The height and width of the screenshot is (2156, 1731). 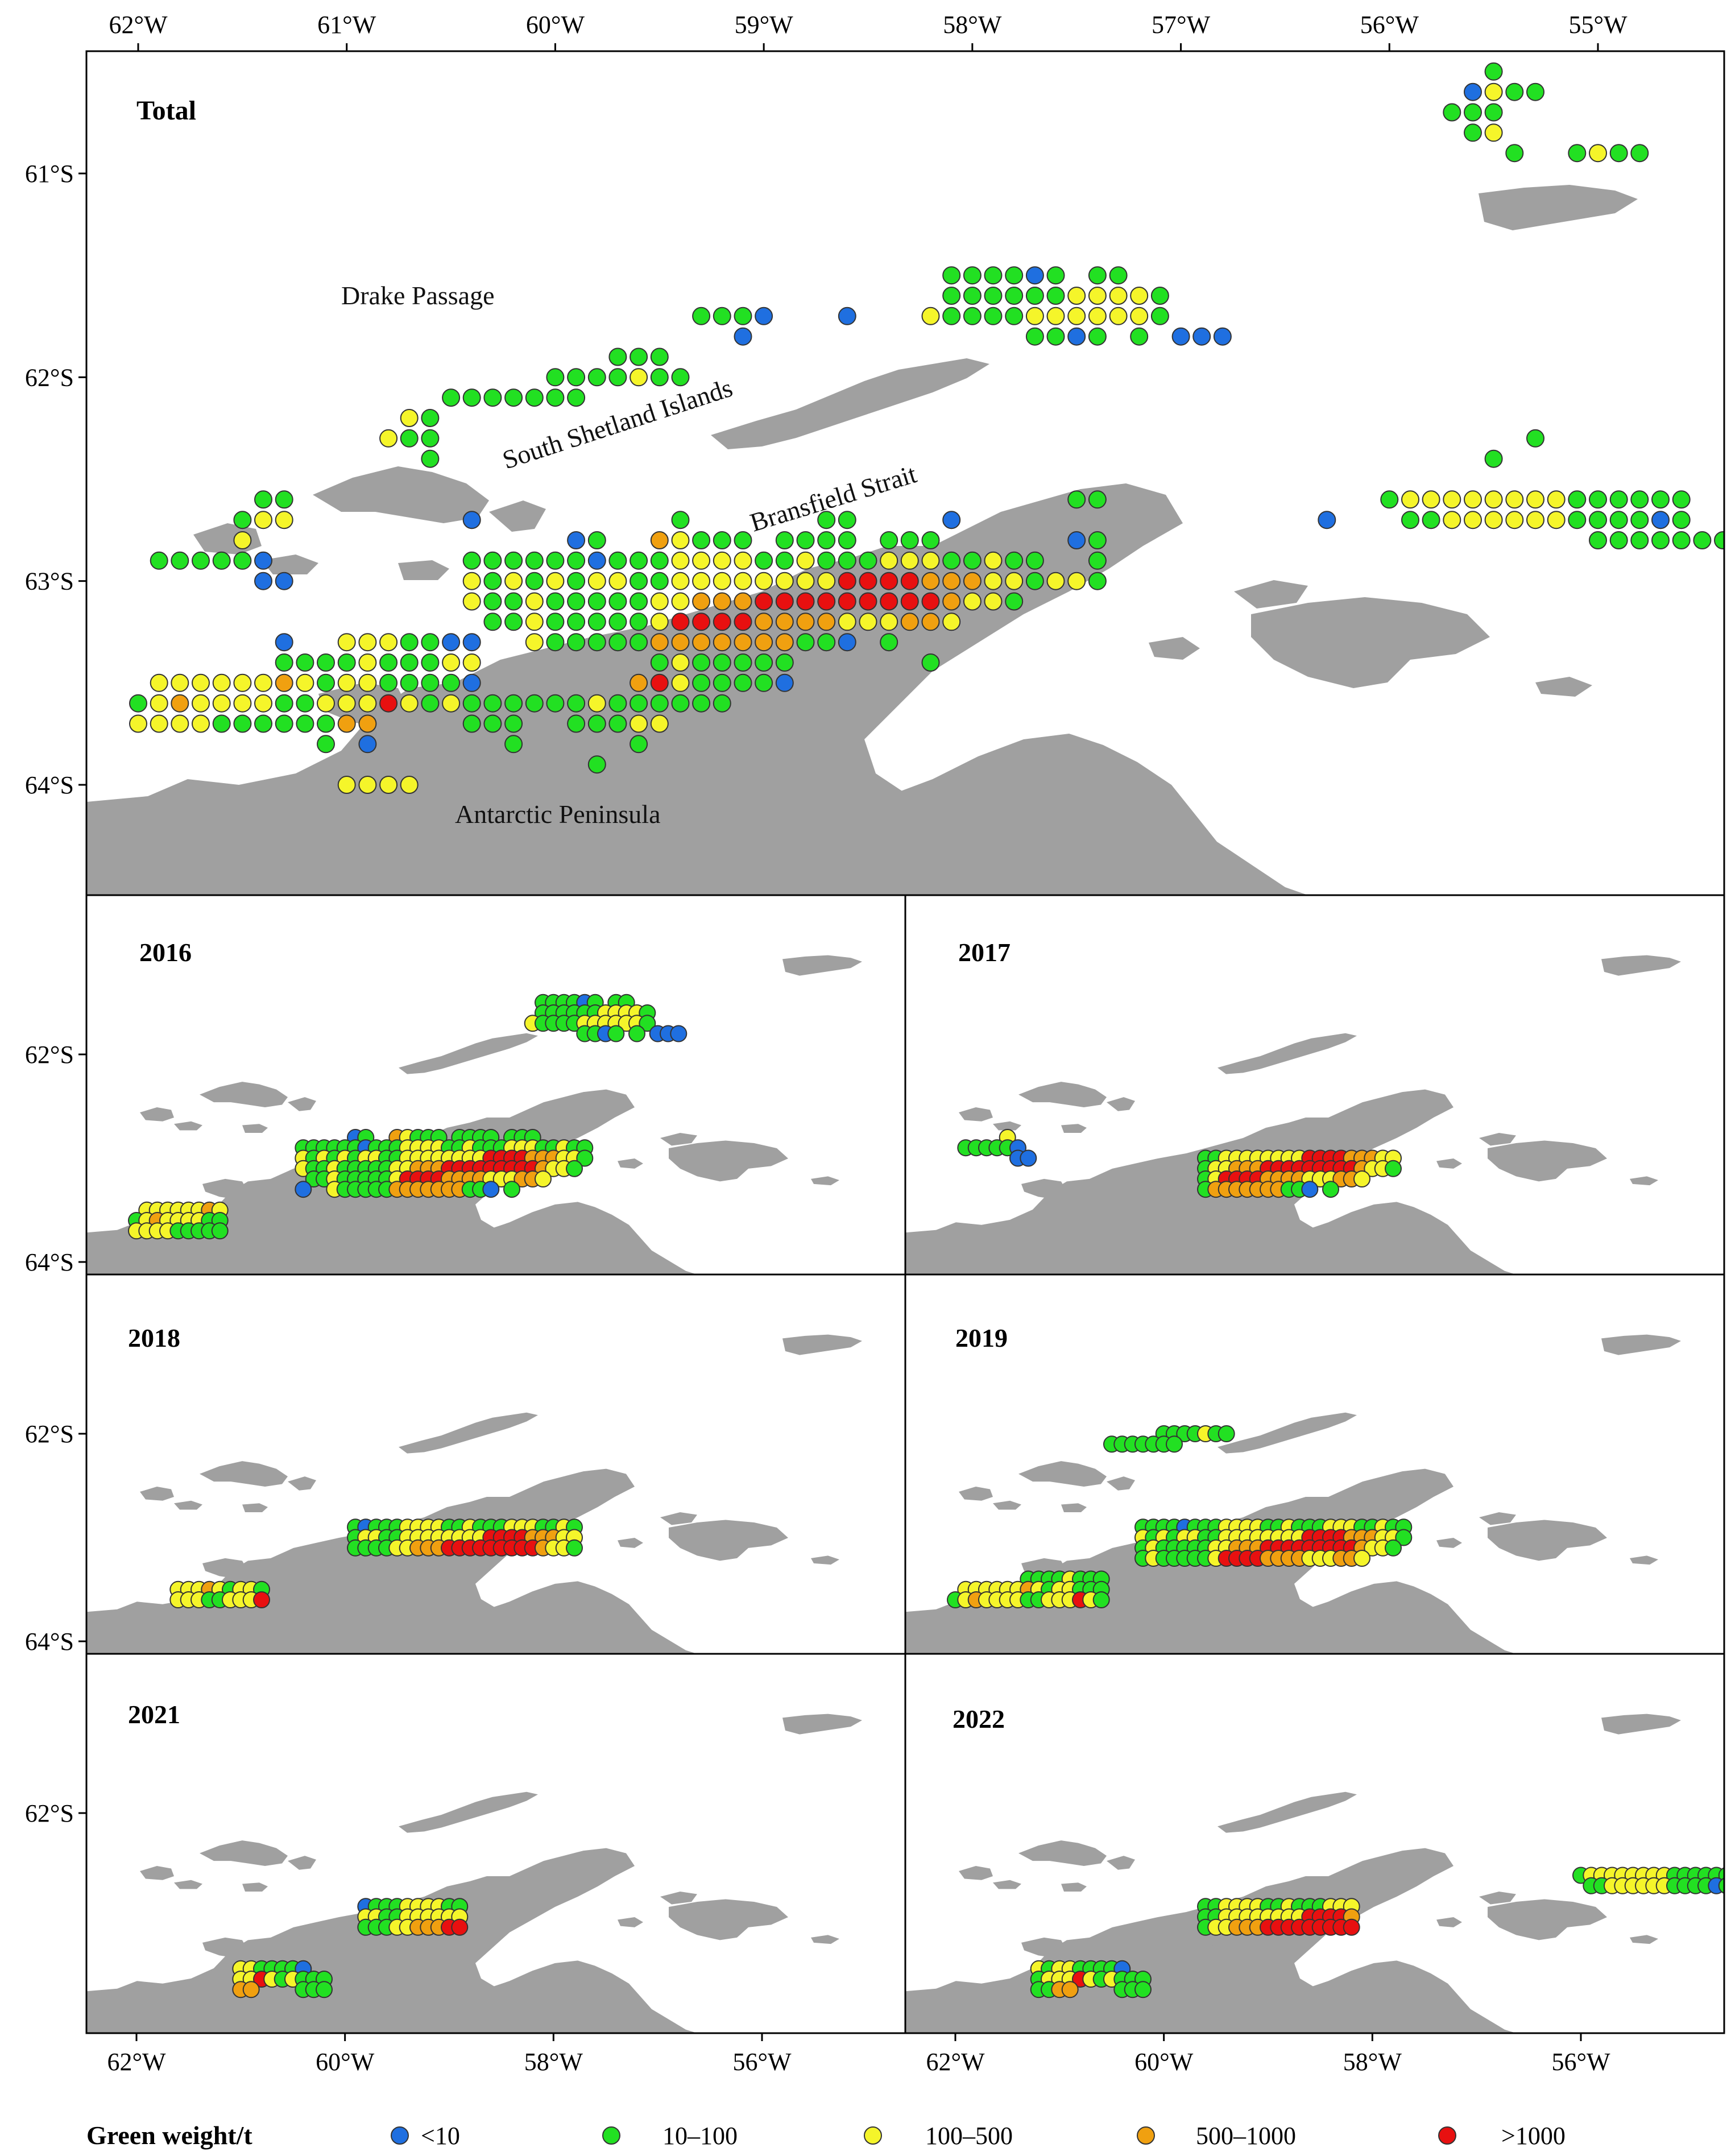 I want to click on legend-label-lt10: <10, so click(x=440, y=2136).